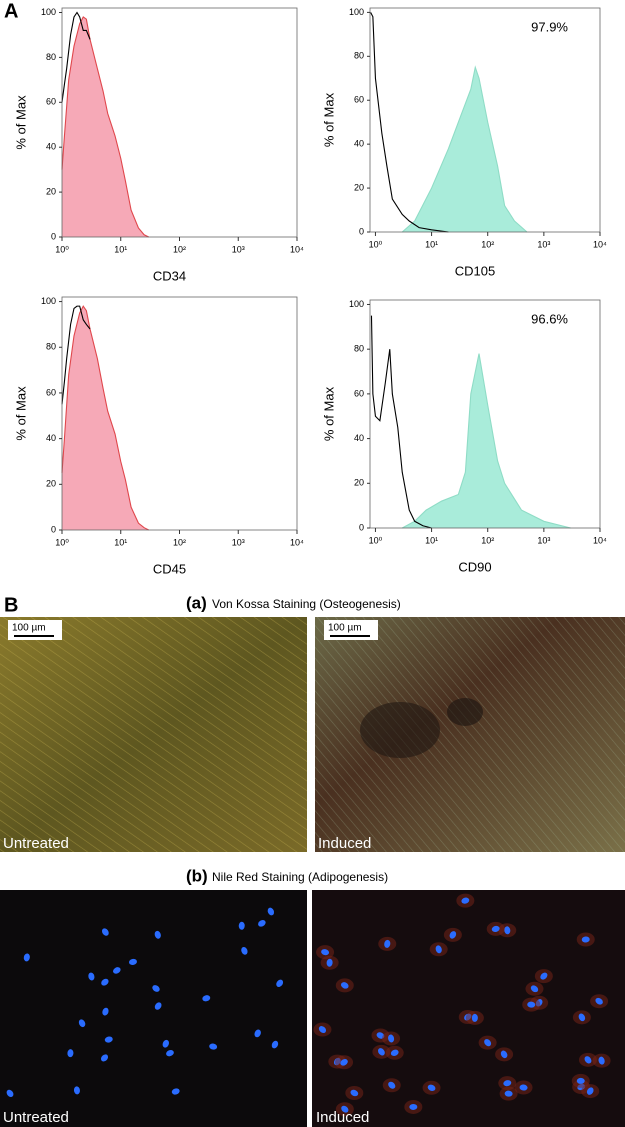  Describe the element at coordinates (300, 877) in the screenshot. I see `section-title: Nile Red Staining (Adipogenesis)` at that location.